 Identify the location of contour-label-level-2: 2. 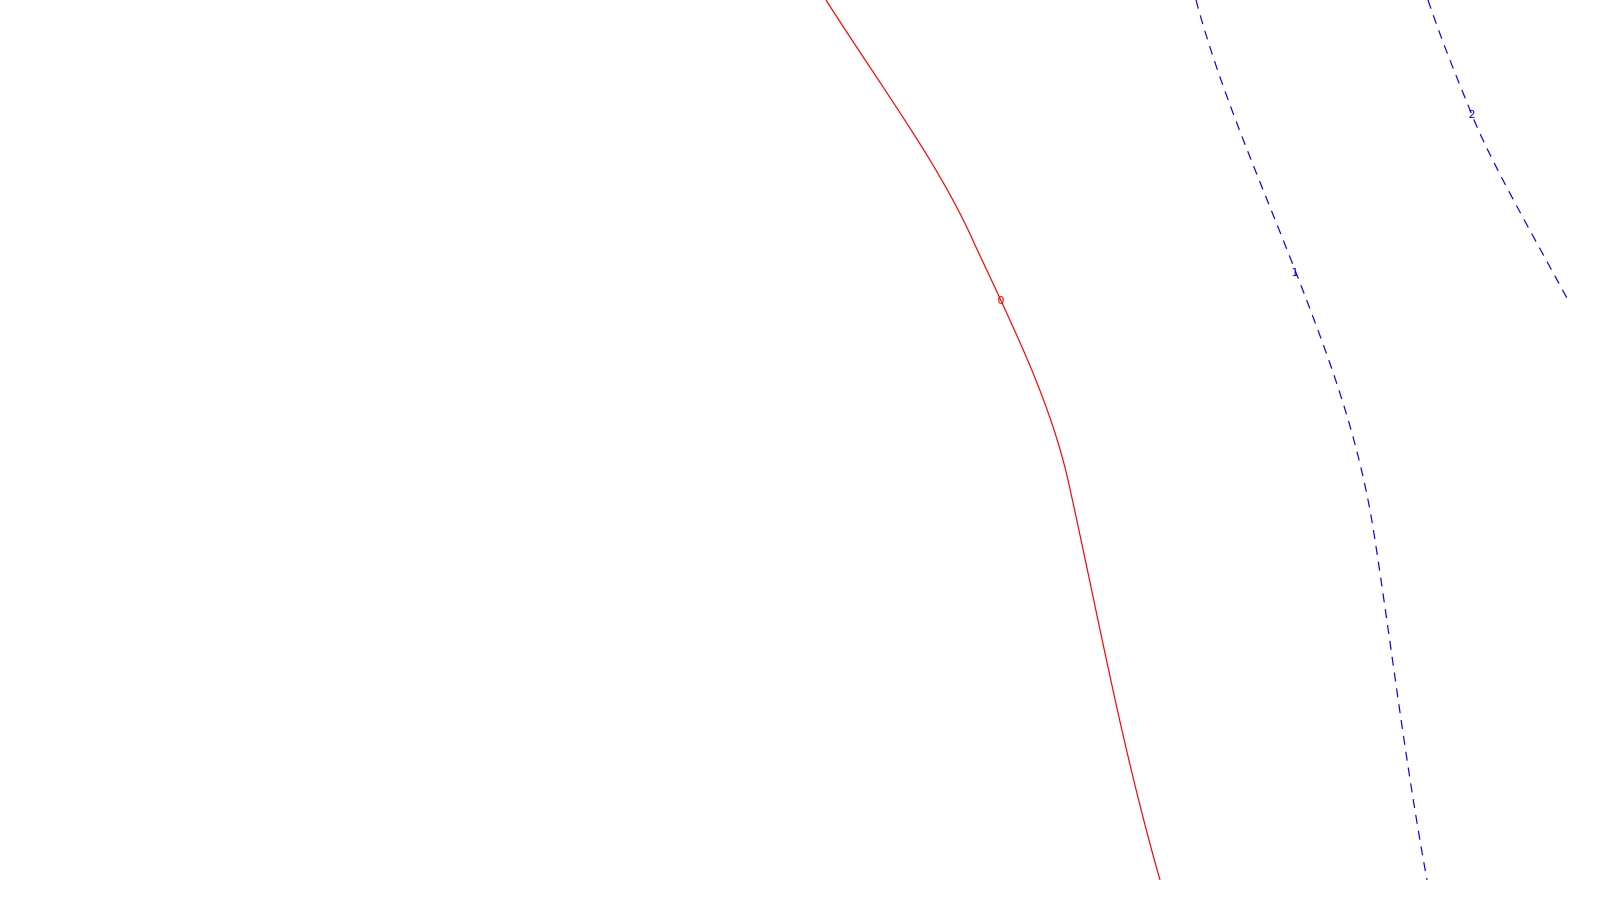
(1472, 114).